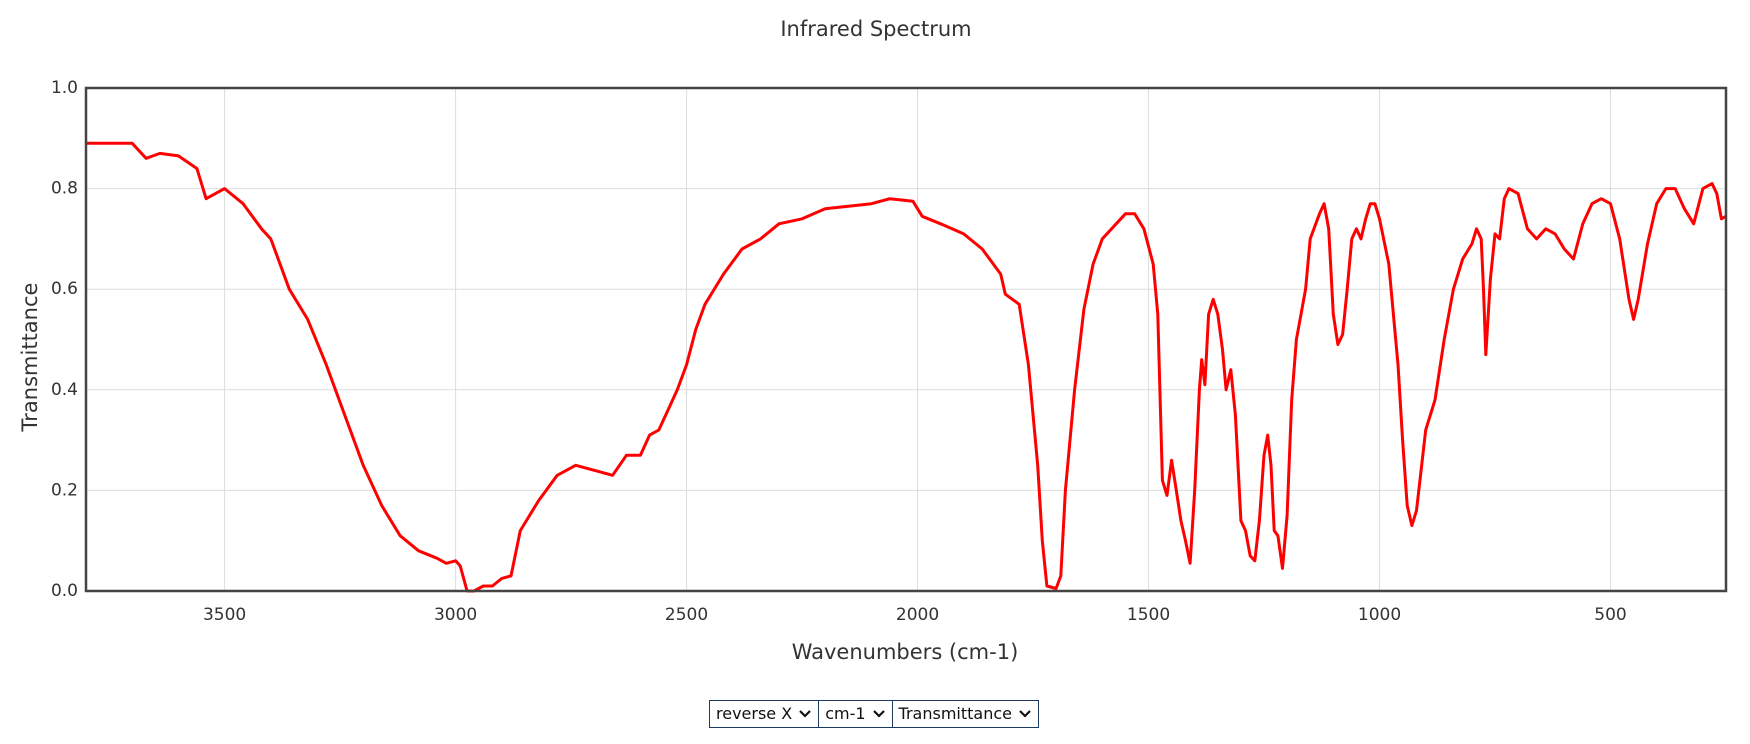 Image resolution: width=1750 pixels, height=744 pixels. What do you see at coordinates (1148, 615) in the screenshot?
I see `x-tick-label: 1500` at bounding box center [1148, 615].